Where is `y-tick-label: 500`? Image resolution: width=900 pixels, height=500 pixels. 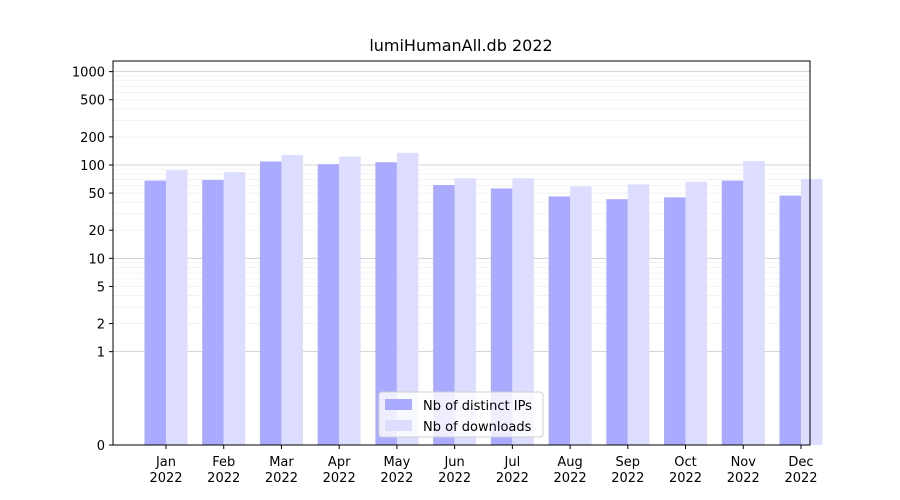
y-tick-label: 500 is located at coordinates (92, 101).